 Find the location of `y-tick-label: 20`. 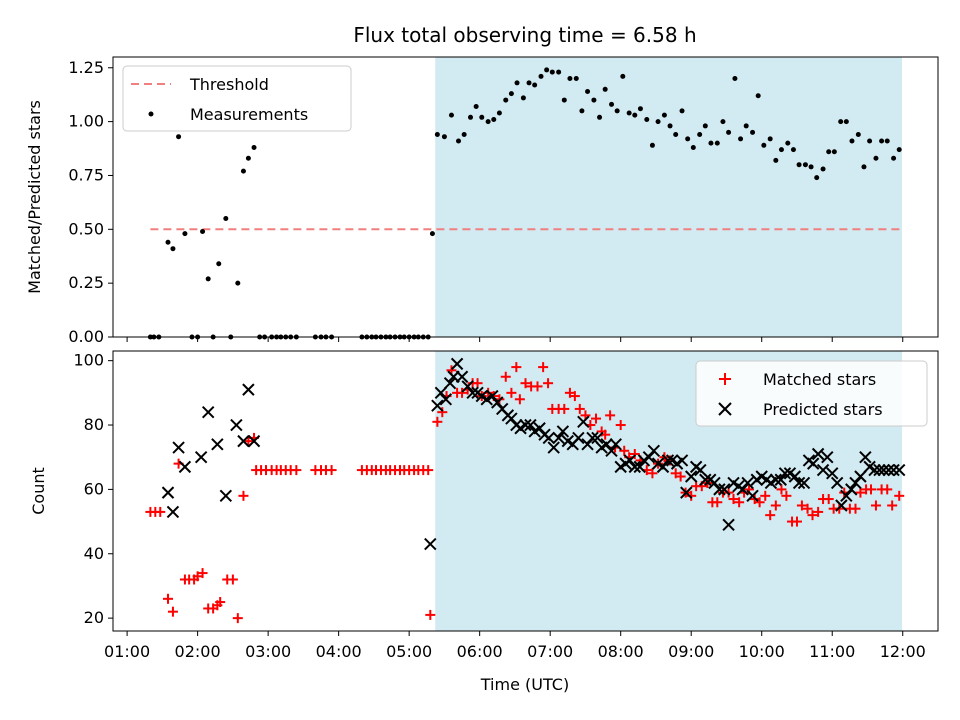

y-tick-label: 20 is located at coordinates (94, 617).